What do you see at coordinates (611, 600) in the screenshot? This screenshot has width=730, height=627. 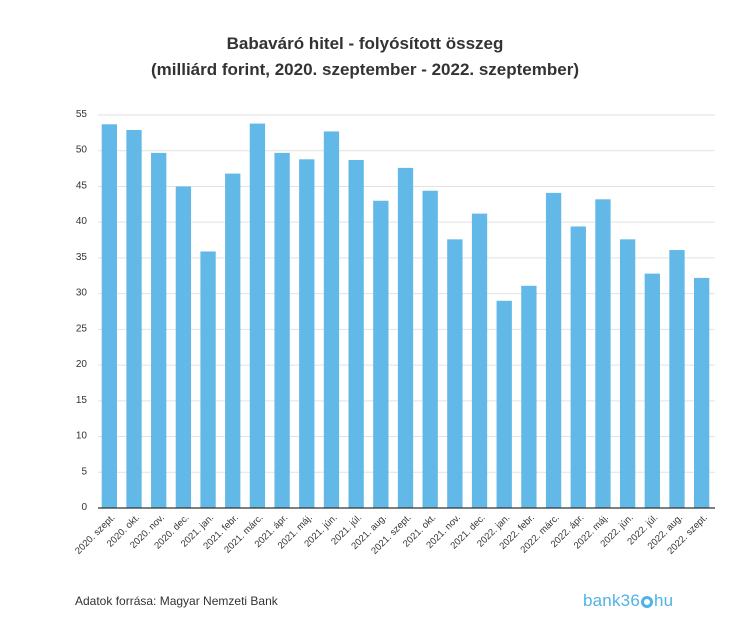 I see `logo-text-before: bank36` at bounding box center [611, 600].